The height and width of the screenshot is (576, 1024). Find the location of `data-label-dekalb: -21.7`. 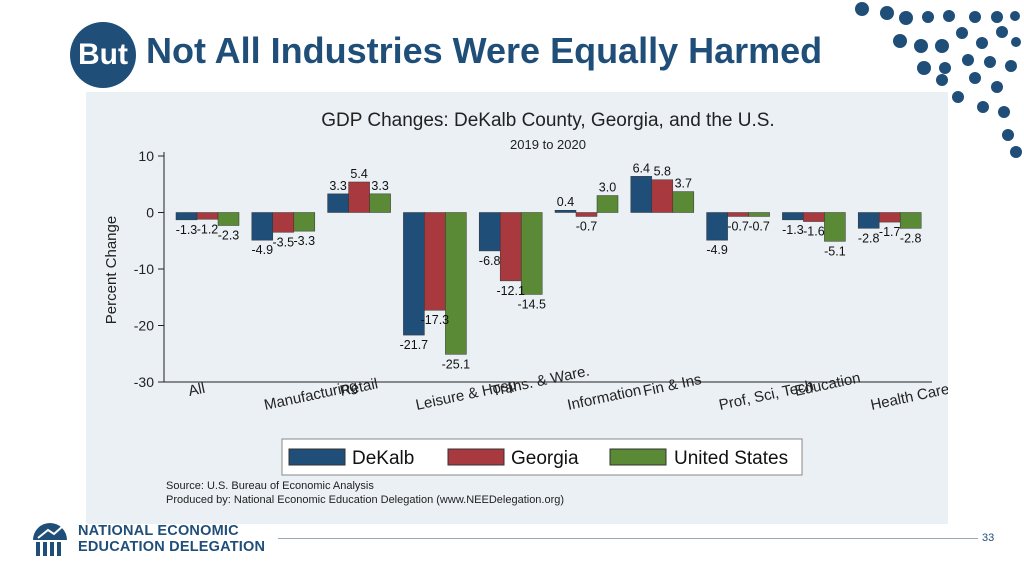

data-label-dekalb: -21.7 is located at coordinates (414, 345).